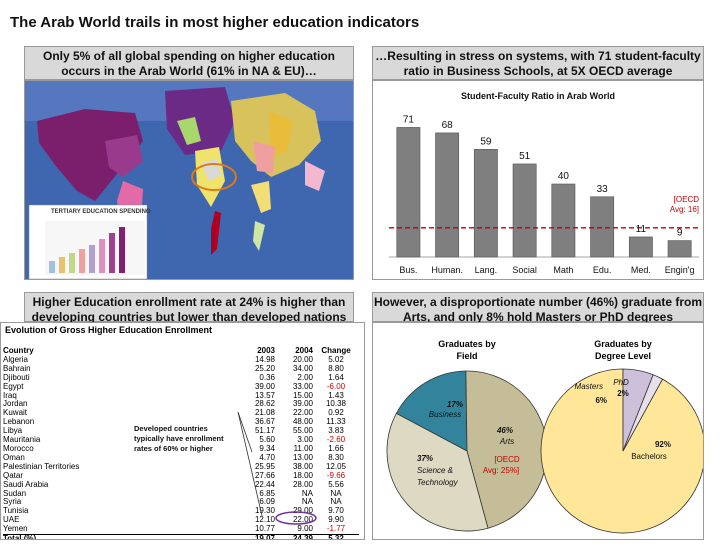 This screenshot has height=546, width=728. Describe the element at coordinates (302, 484) in the screenshot. I see `cell-2004: 28.00` at that location.